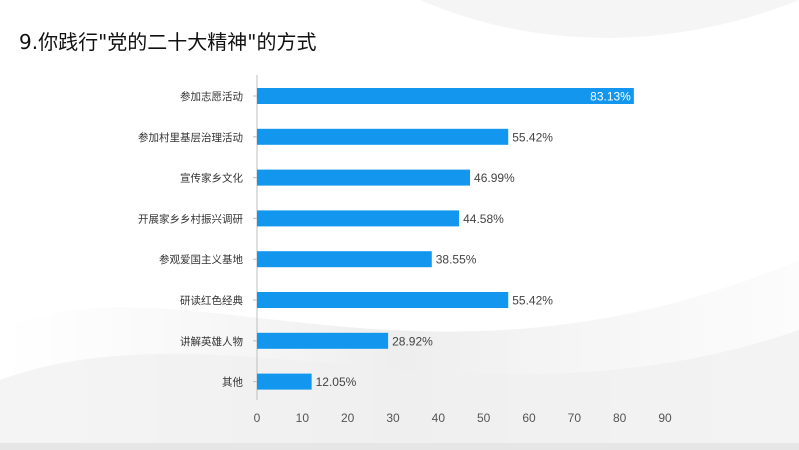  Describe the element at coordinates (232, 382) in the screenshot. I see `category-label: 其他` at that location.